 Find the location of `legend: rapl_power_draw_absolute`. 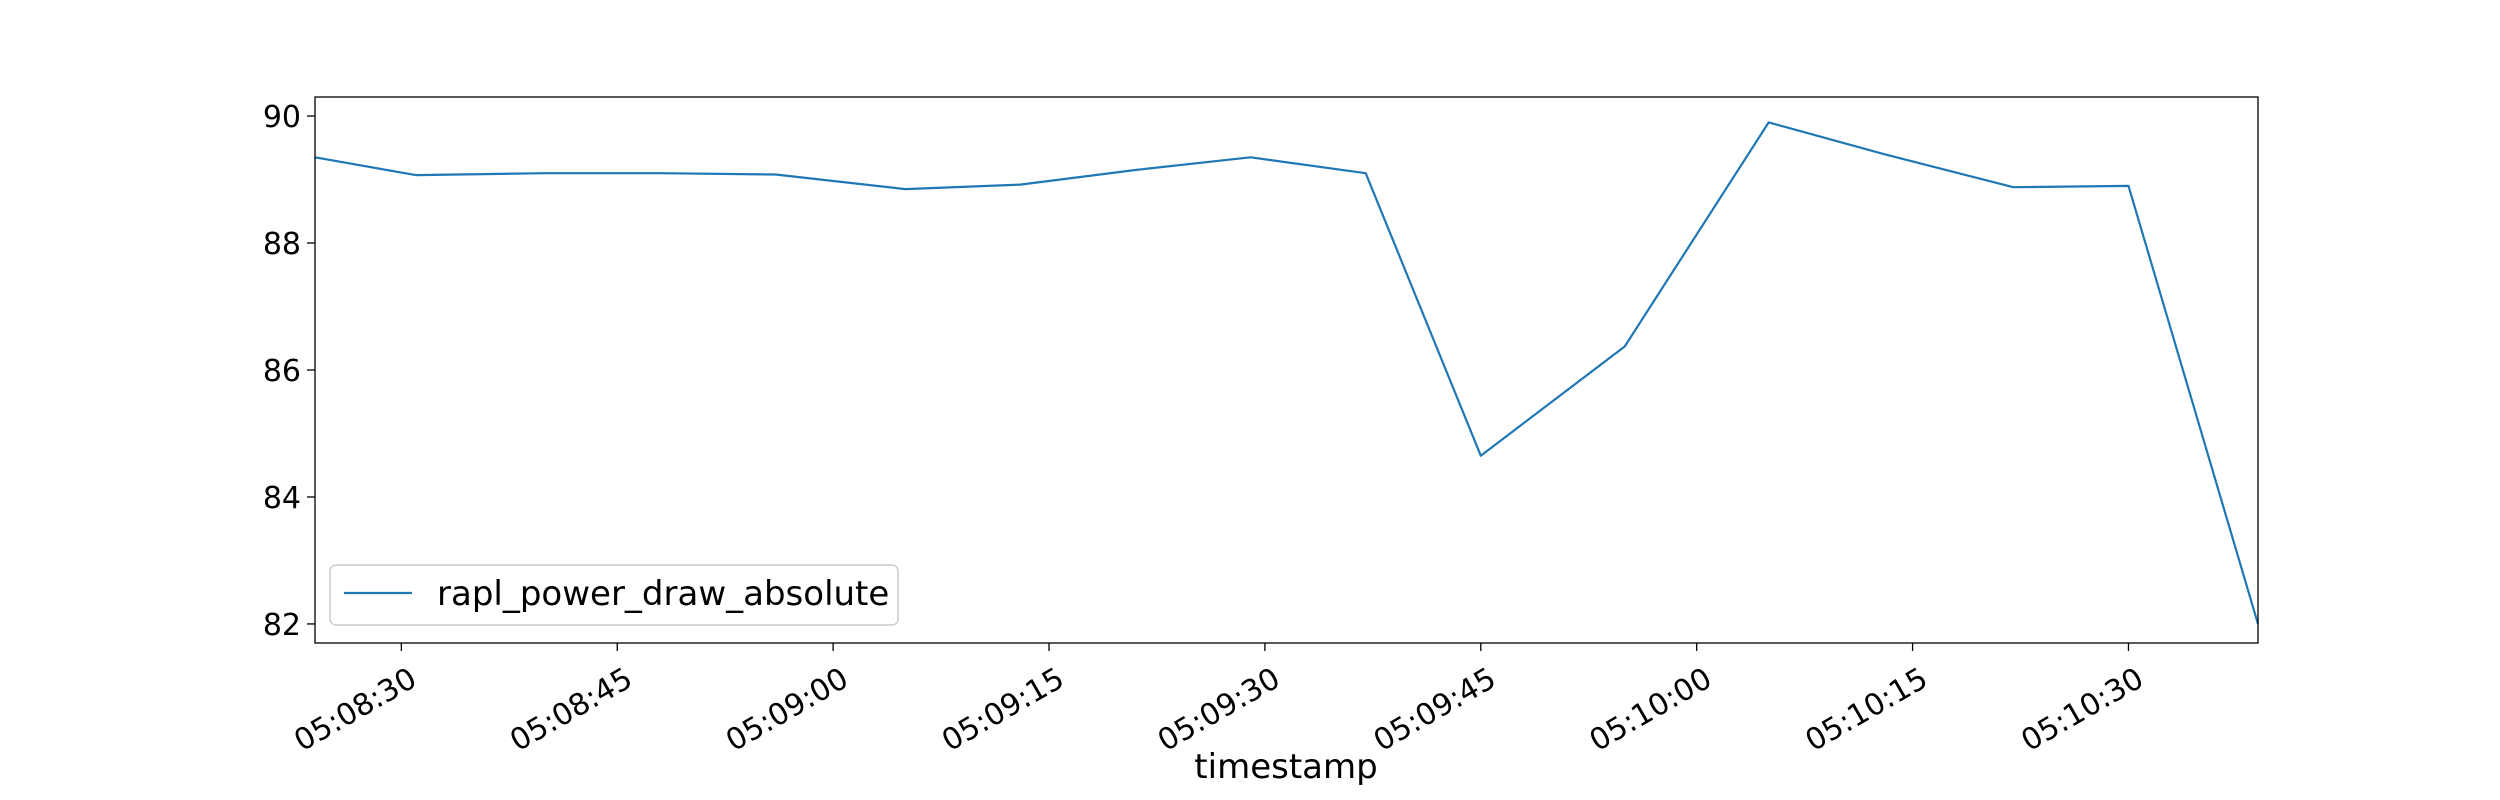

legend: rapl_power_draw_absolute is located at coordinates (614, 595).